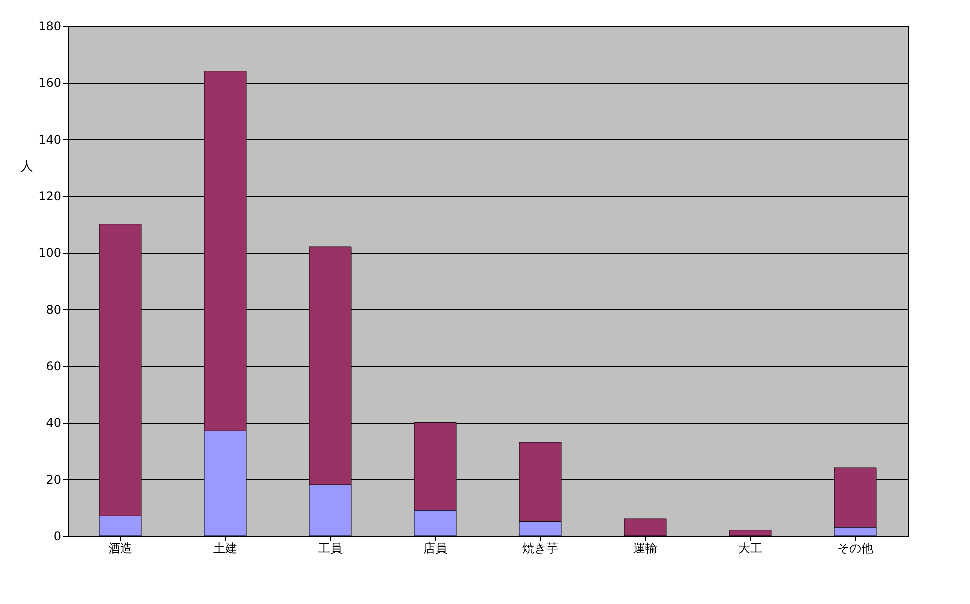  I want to click on y-tick-label: 60, so click(54, 367).